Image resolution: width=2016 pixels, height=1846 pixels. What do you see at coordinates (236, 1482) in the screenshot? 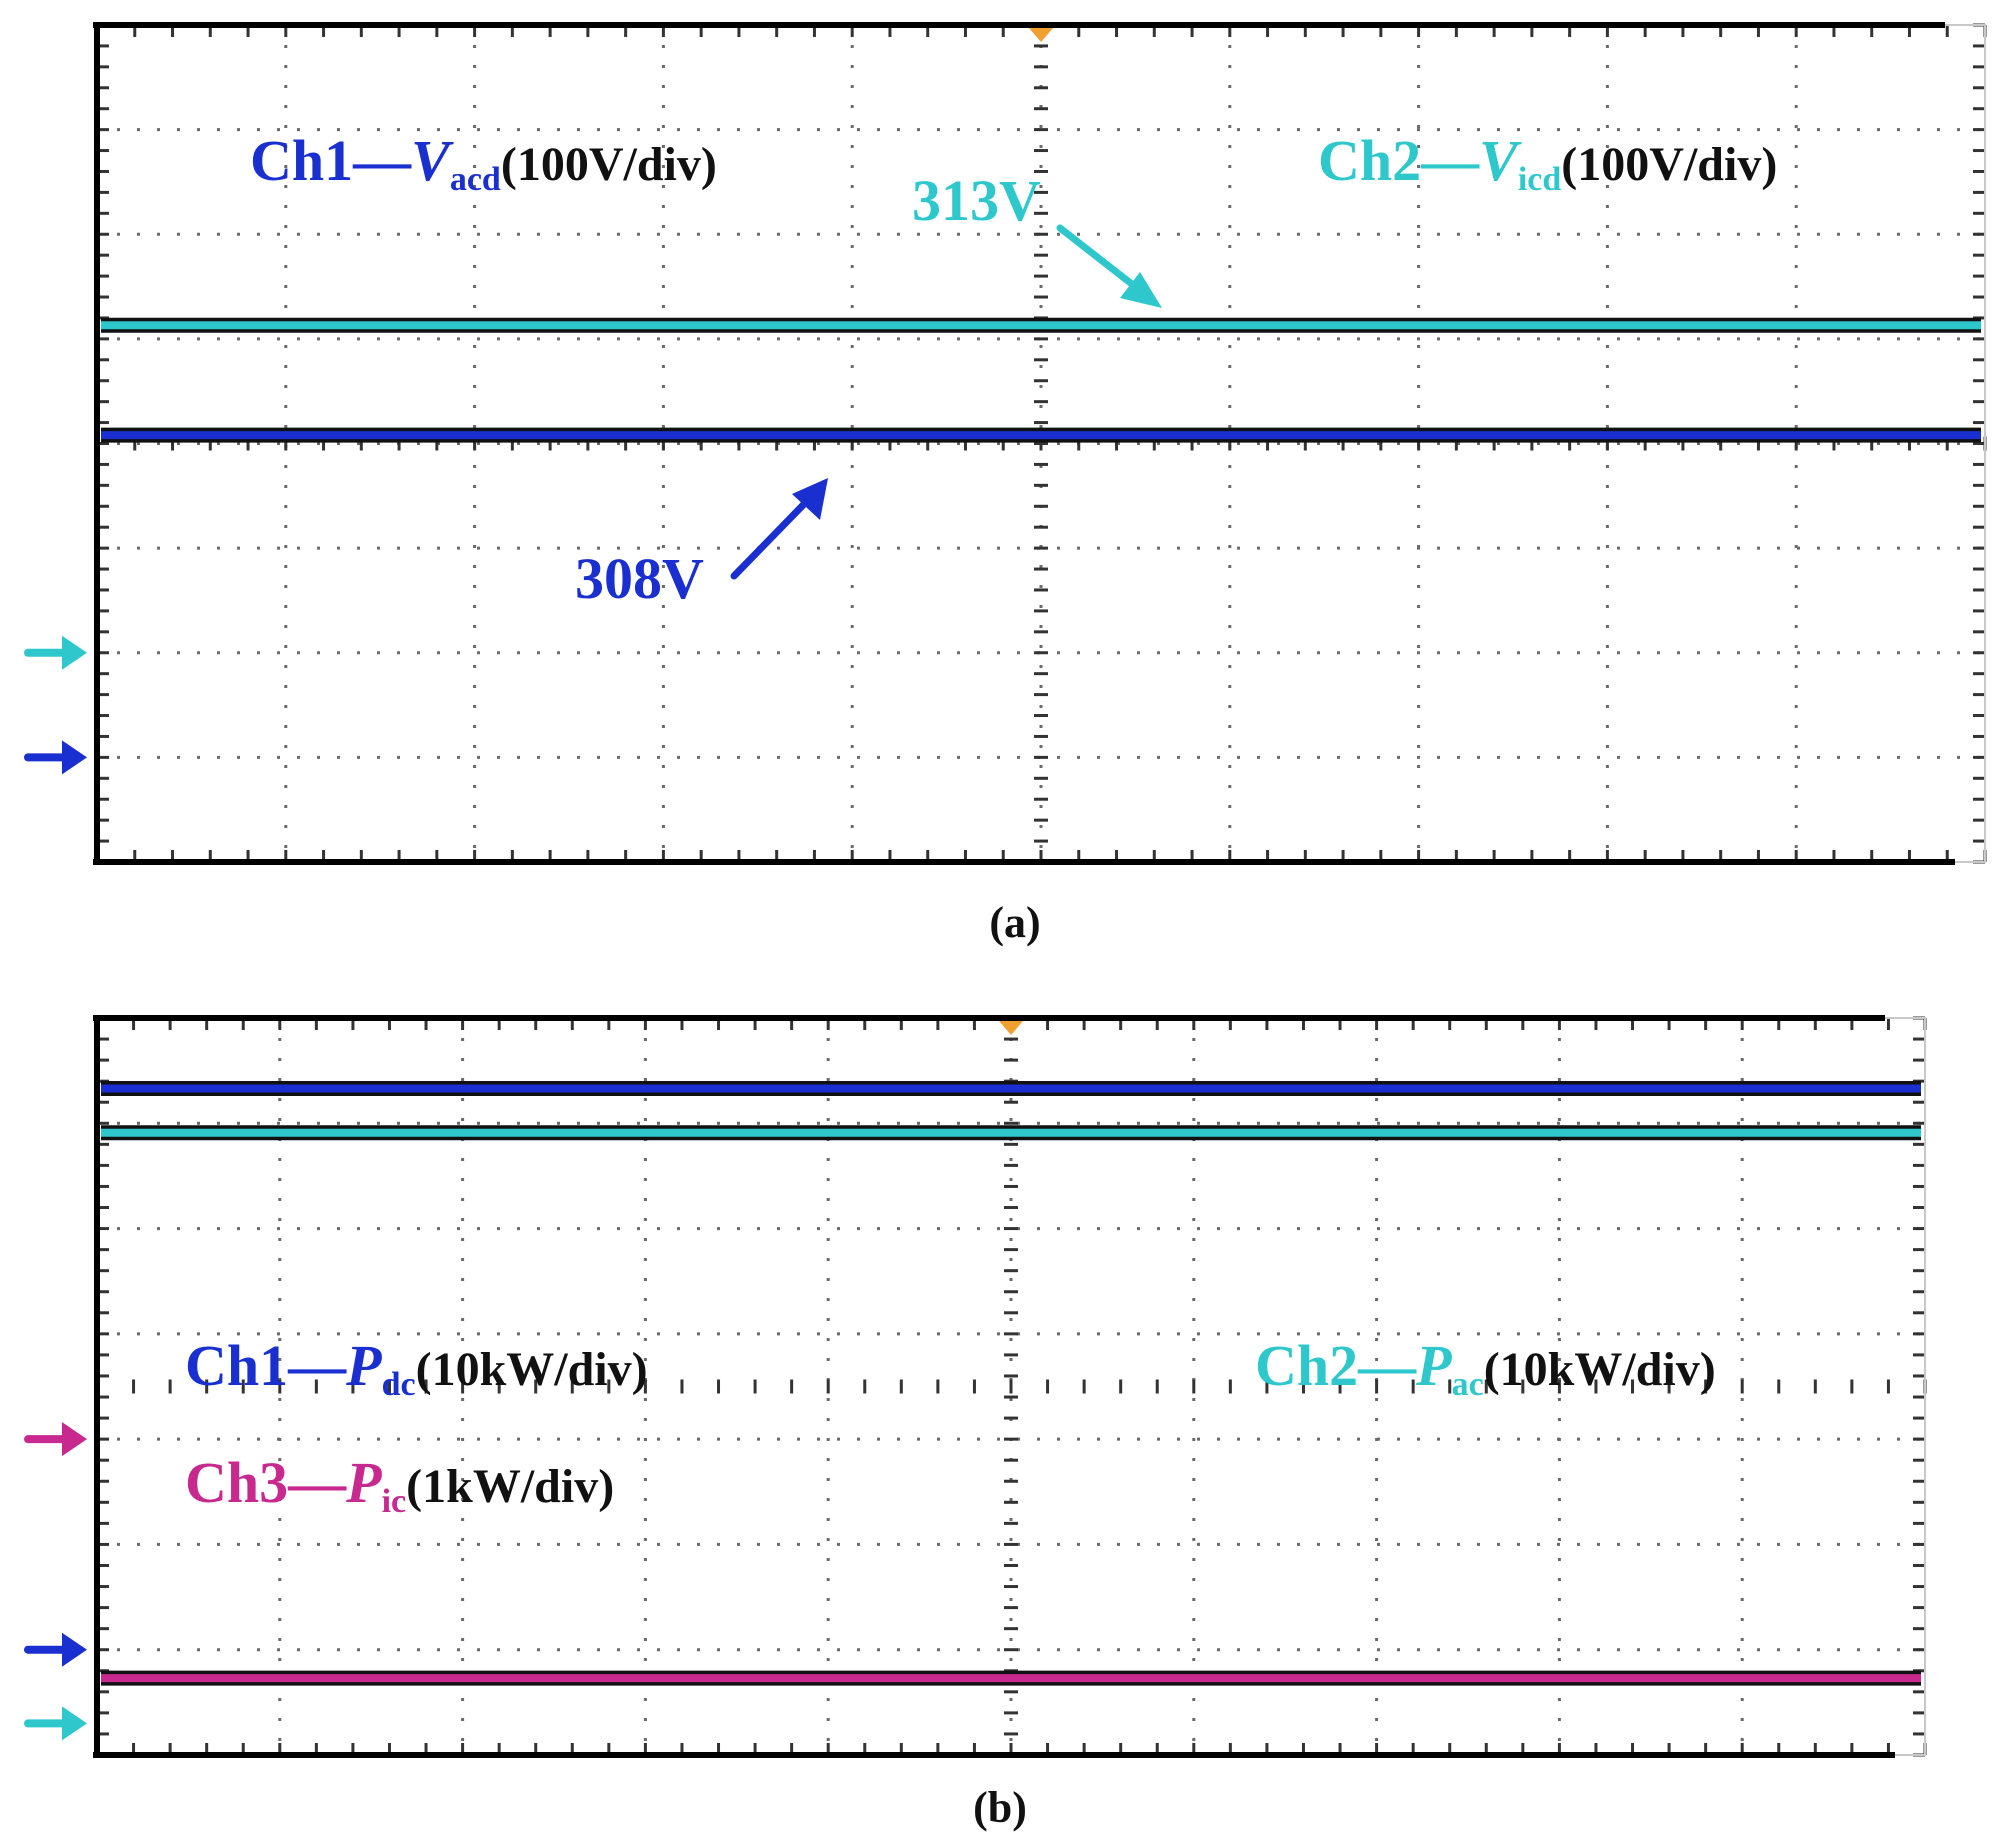
I see `legend-channel: Ch3` at bounding box center [236, 1482].